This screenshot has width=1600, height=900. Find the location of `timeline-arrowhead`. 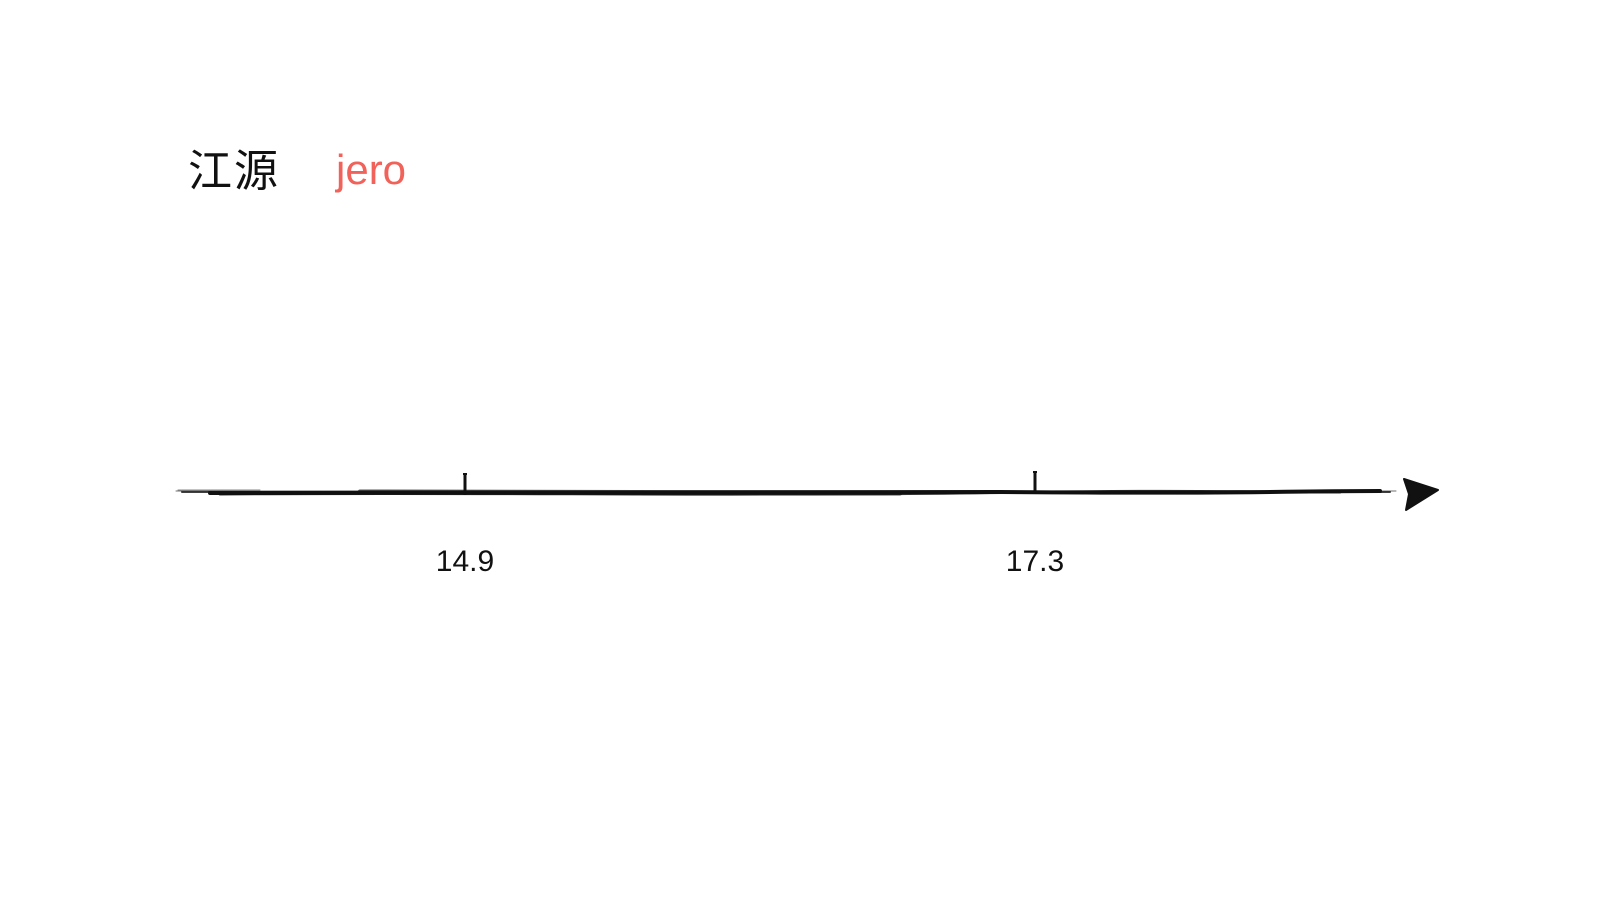

timeline-arrowhead is located at coordinates (1421, 494).